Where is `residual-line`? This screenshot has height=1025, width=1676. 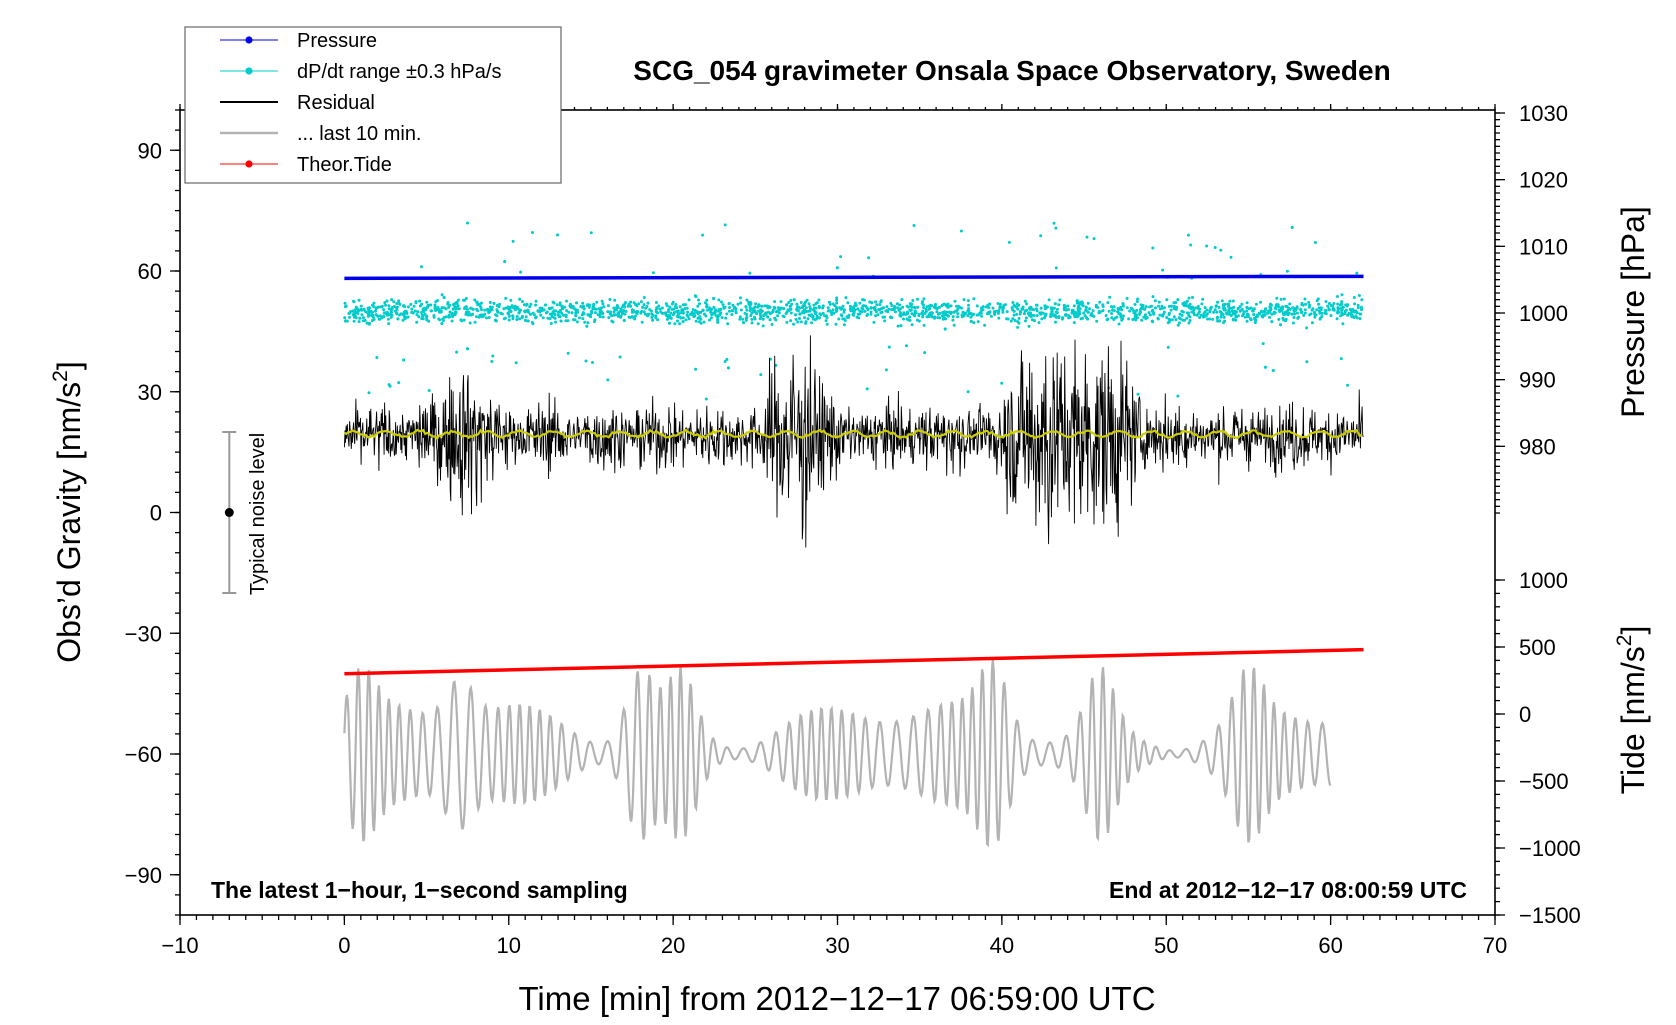 residual-line is located at coordinates (853, 441).